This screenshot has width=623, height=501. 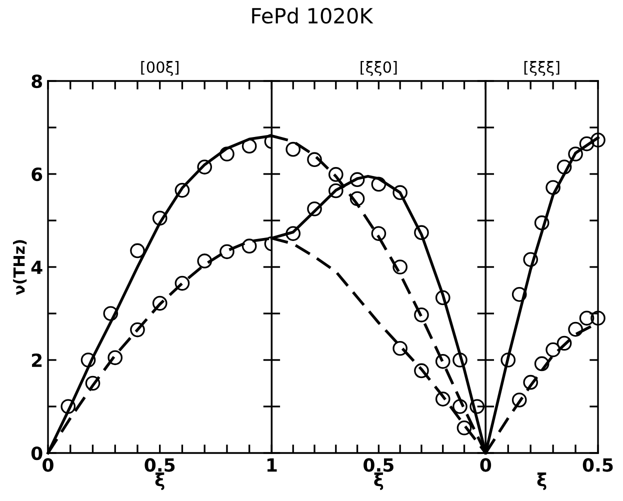 I want to click on chart-subtitle: [ξξξ], so click(x=542, y=68).